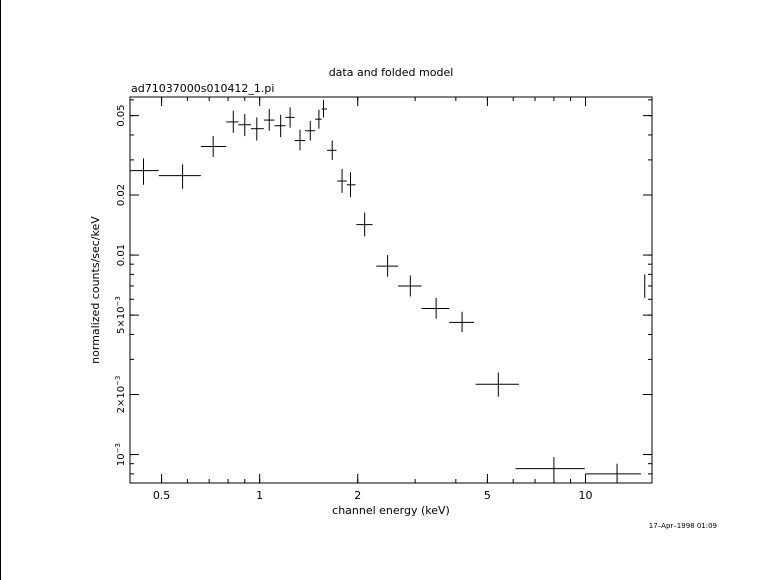 The height and width of the screenshot is (580, 781). I want to click on chart-title: data and folded model, so click(391, 72).